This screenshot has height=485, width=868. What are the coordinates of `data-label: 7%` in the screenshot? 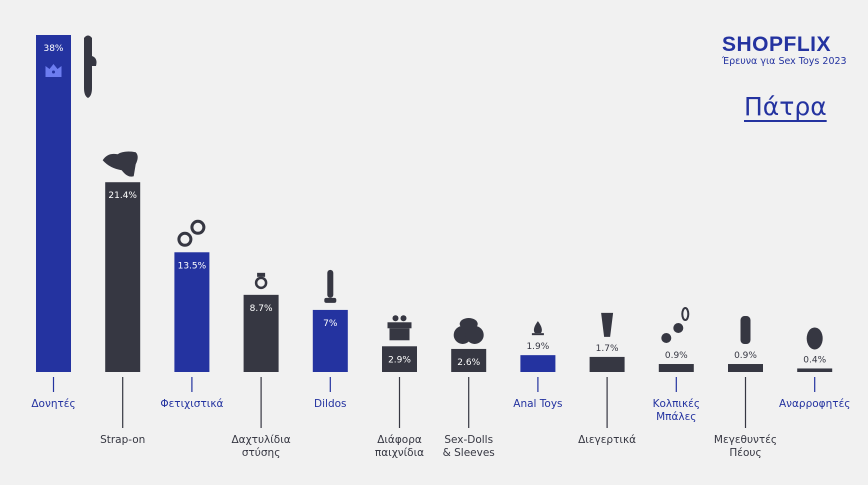 It's located at (330, 324).